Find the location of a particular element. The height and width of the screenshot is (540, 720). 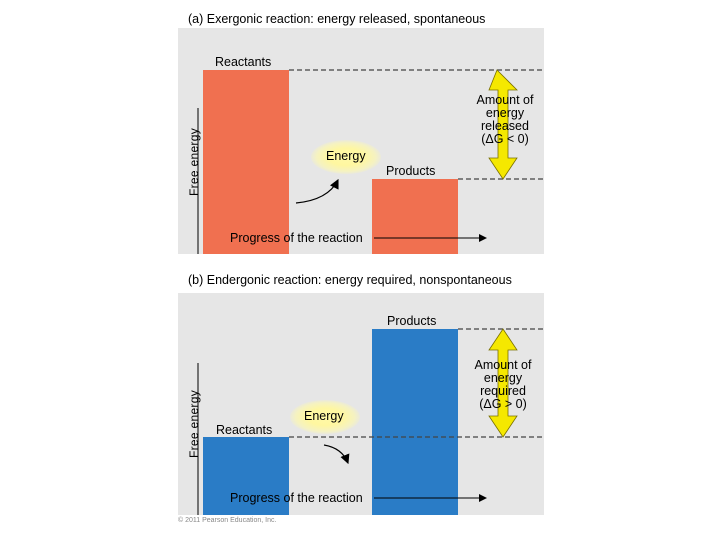

reactants-label-b: Reactants is located at coordinates (244, 430).